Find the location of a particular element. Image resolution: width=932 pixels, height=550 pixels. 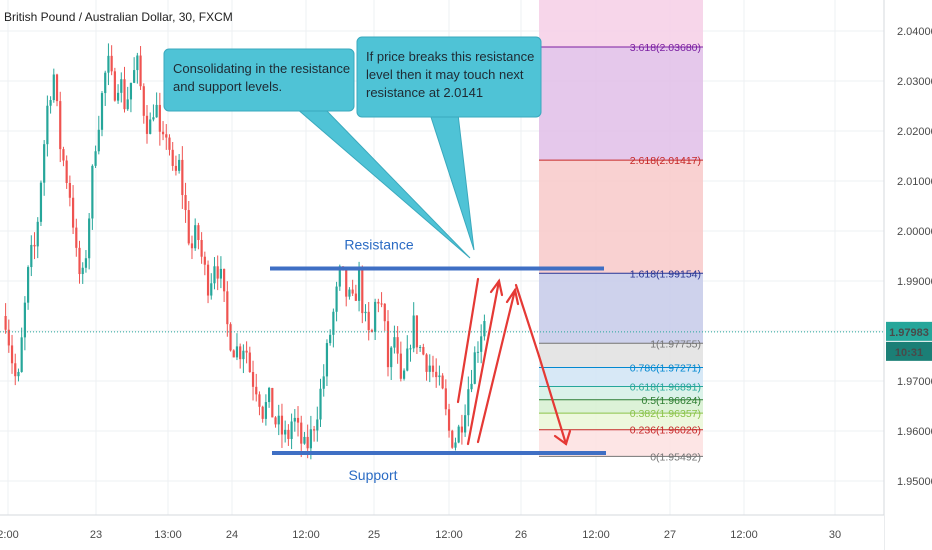

x-tick-label: 23 is located at coordinates (96, 535).